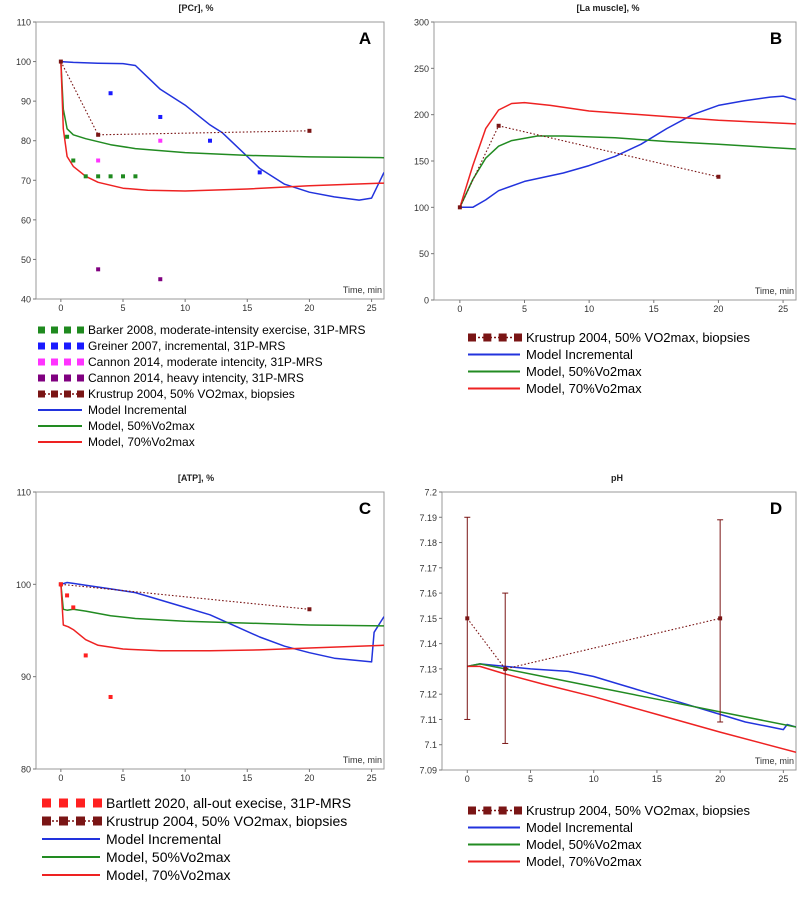 The image size is (808, 900). What do you see at coordinates (428, 518) in the screenshot?
I see `y-tick-label: 7.19` at bounding box center [428, 518].